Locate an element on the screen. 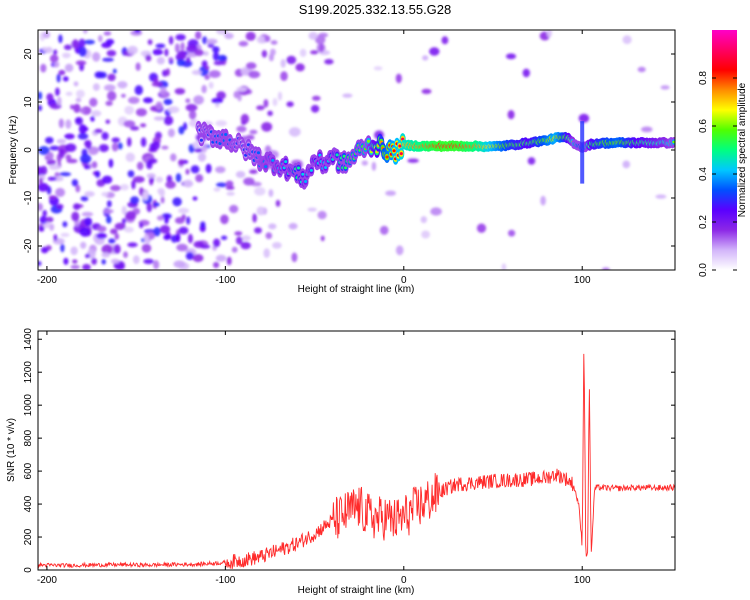 The height and width of the screenshot is (600, 750). snr-ytick-label: 1200 is located at coordinates (28, 372).